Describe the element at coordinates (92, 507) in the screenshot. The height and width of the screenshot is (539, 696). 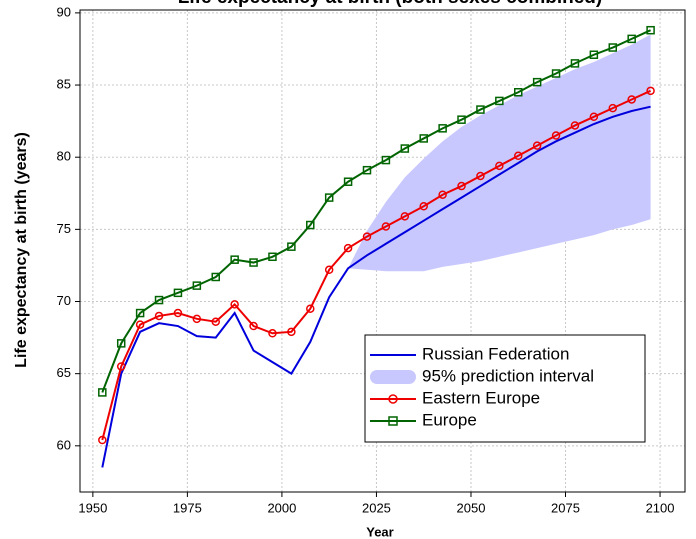
I see `x-tick-label: 1950` at that location.